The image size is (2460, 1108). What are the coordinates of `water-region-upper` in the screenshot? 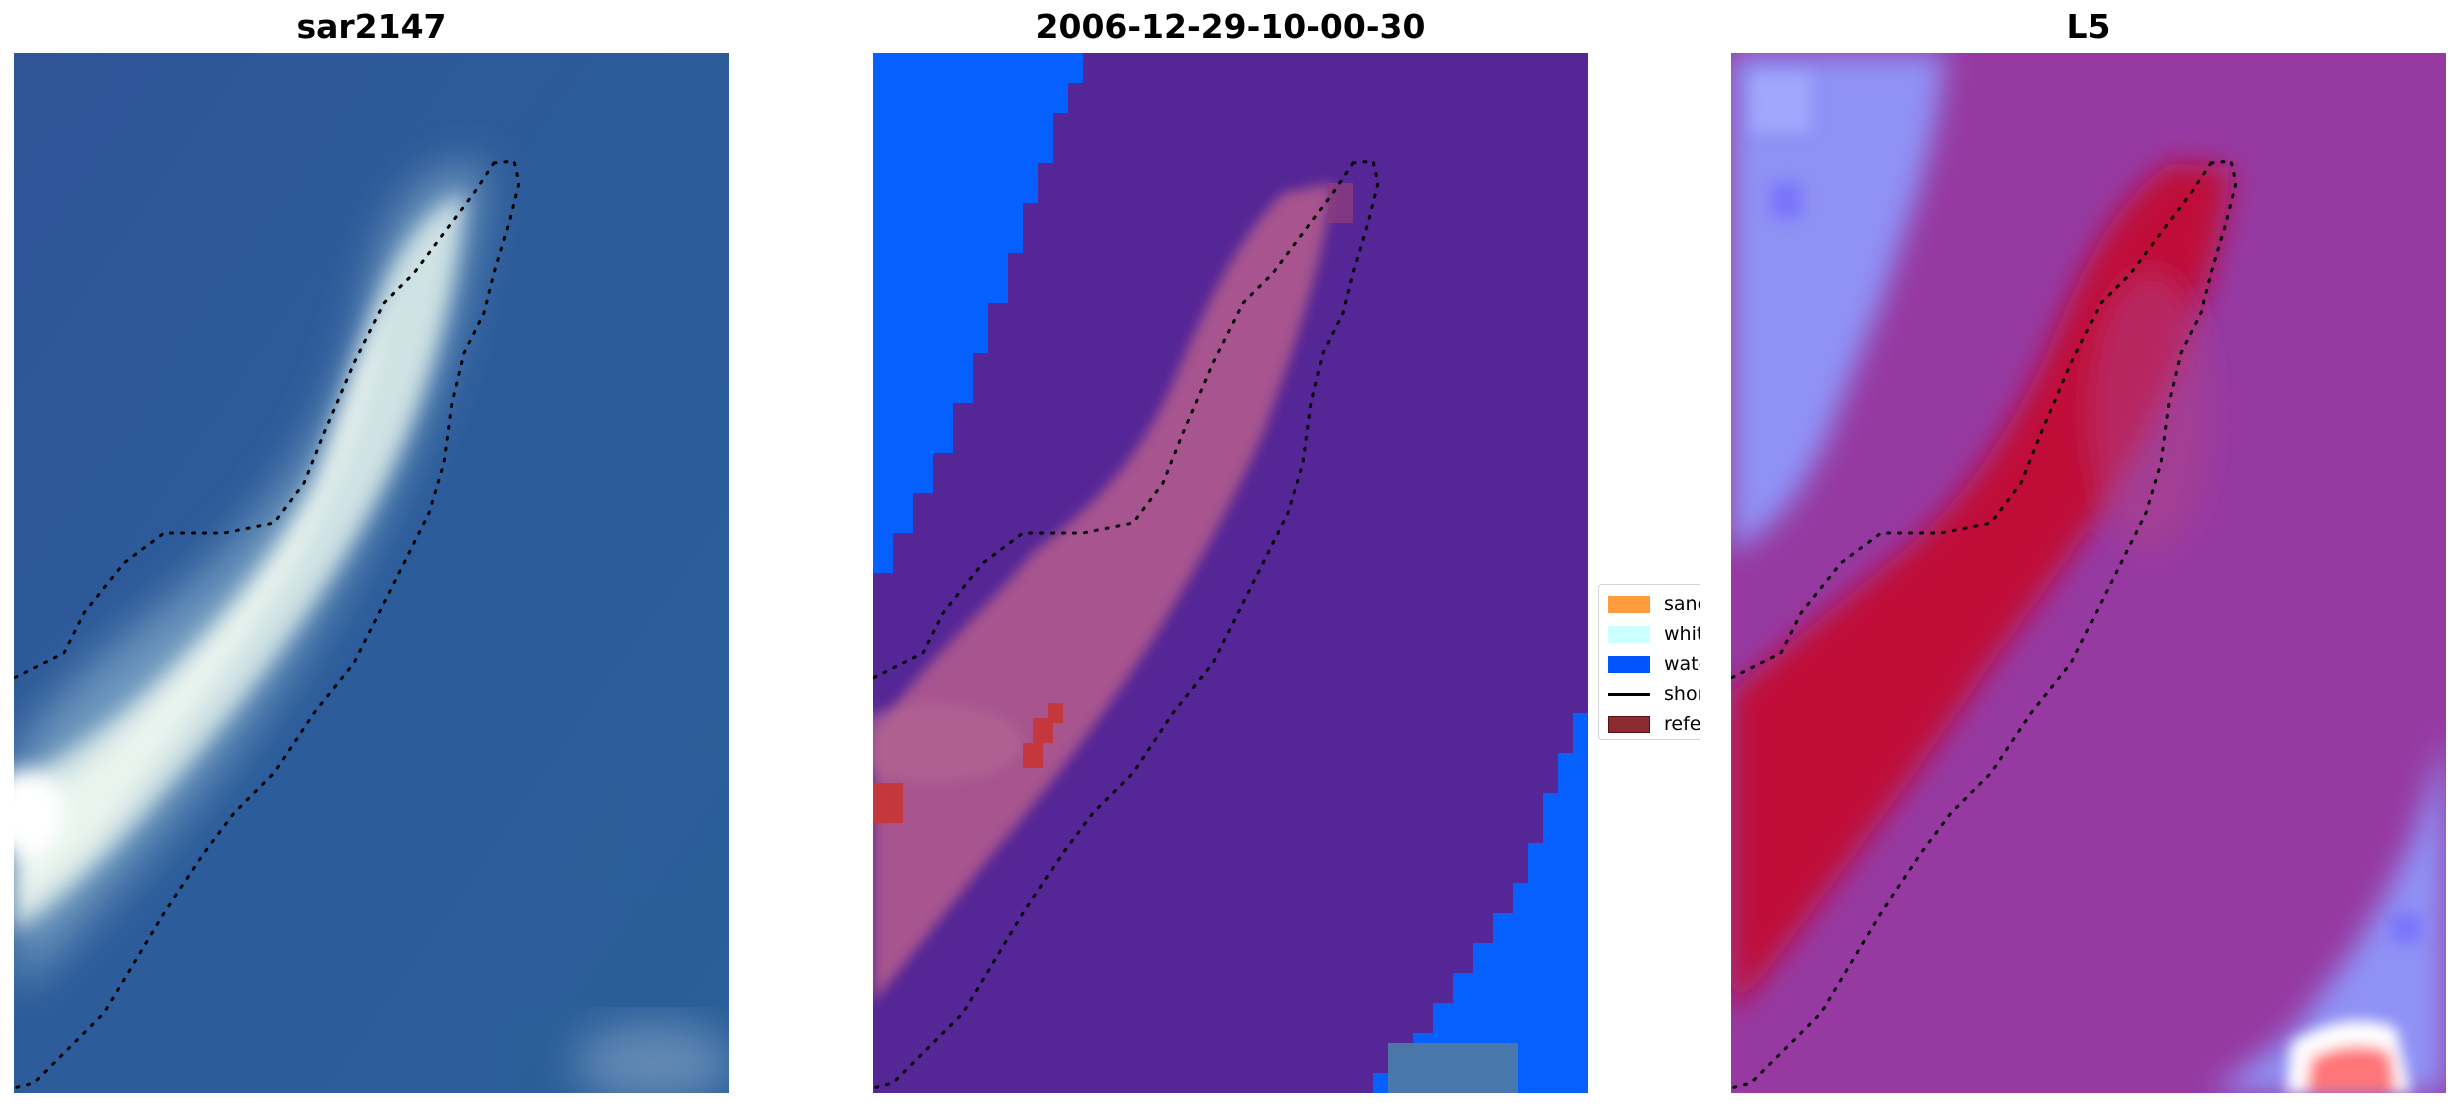 It's located at (978, 313).